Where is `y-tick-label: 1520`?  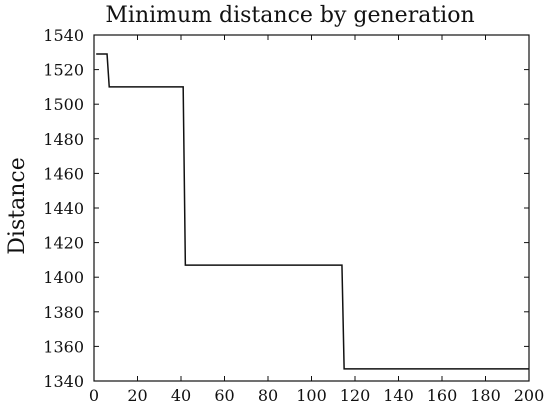 y-tick-label: 1520 is located at coordinates (63, 70).